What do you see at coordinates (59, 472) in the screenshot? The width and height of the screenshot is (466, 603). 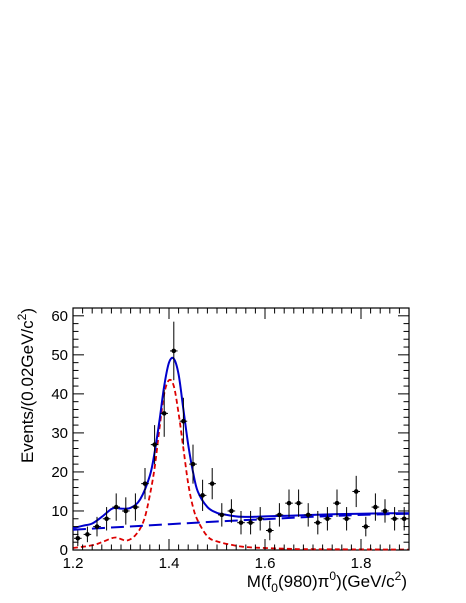 I see `y-tick-label: 20` at bounding box center [59, 472].